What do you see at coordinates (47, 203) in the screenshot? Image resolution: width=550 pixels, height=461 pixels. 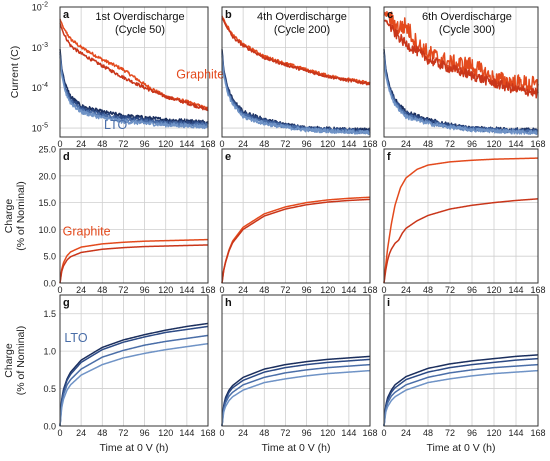 I see `y-tick-label: 15.0` at bounding box center [47, 203].